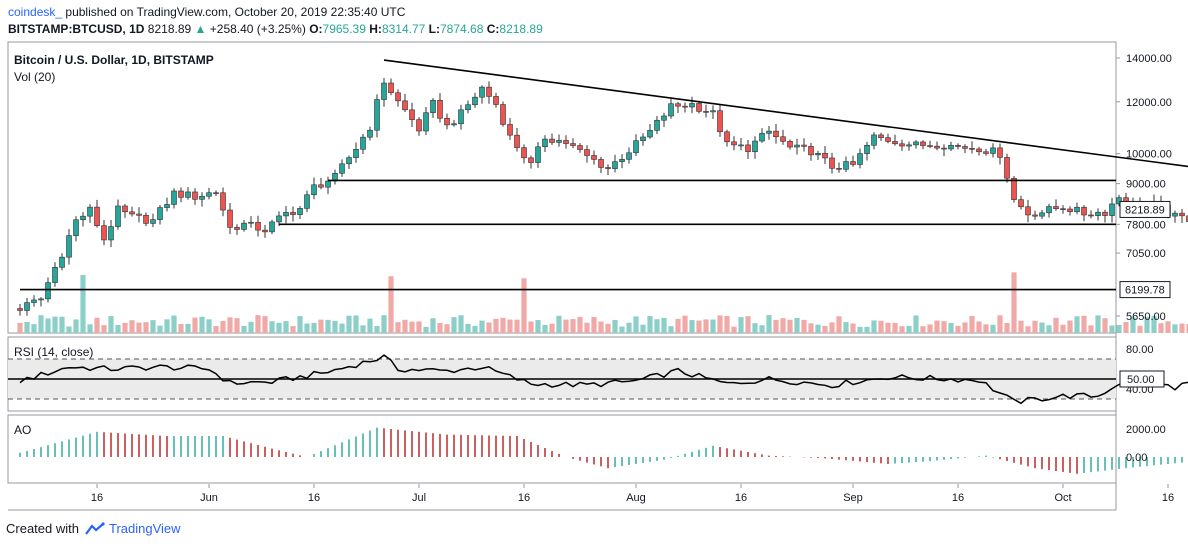  What do you see at coordinates (144, 528) in the screenshot?
I see `tradingview-brand: TradingView` at bounding box center [144, 528].